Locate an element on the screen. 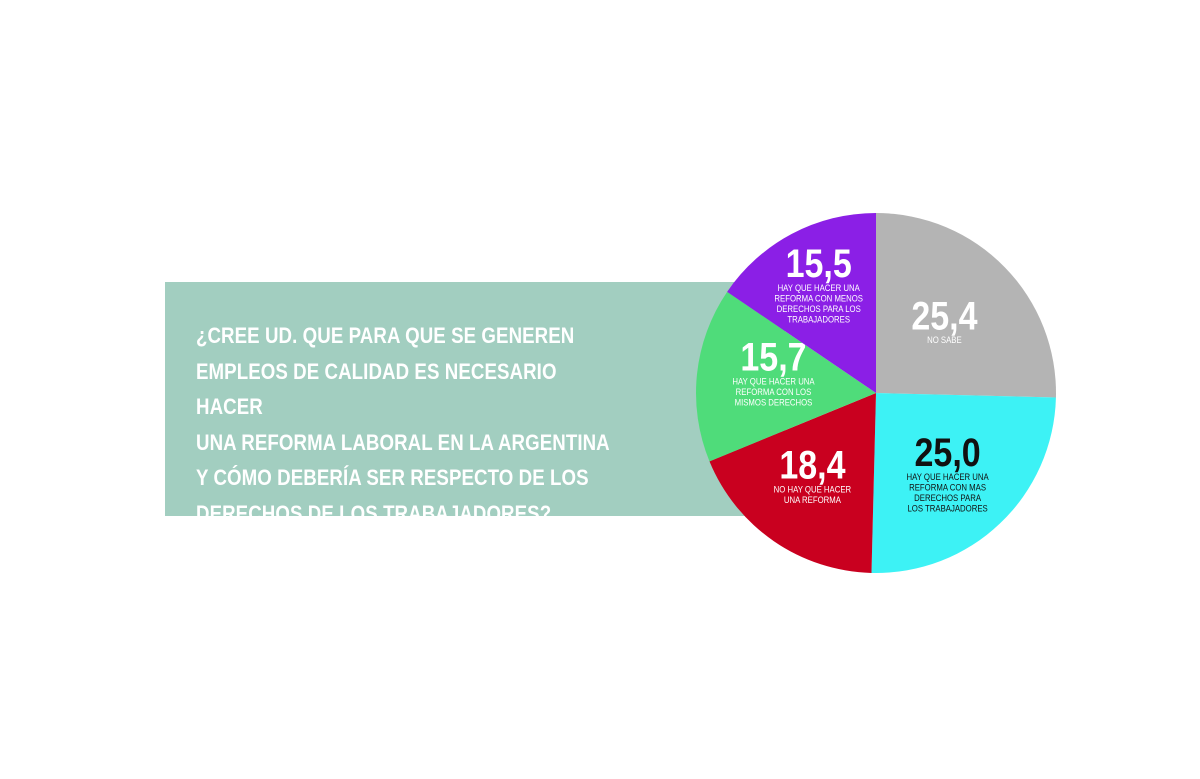  slice-category-label: REFORMA CON LOS is located at coordinates (774, 391).